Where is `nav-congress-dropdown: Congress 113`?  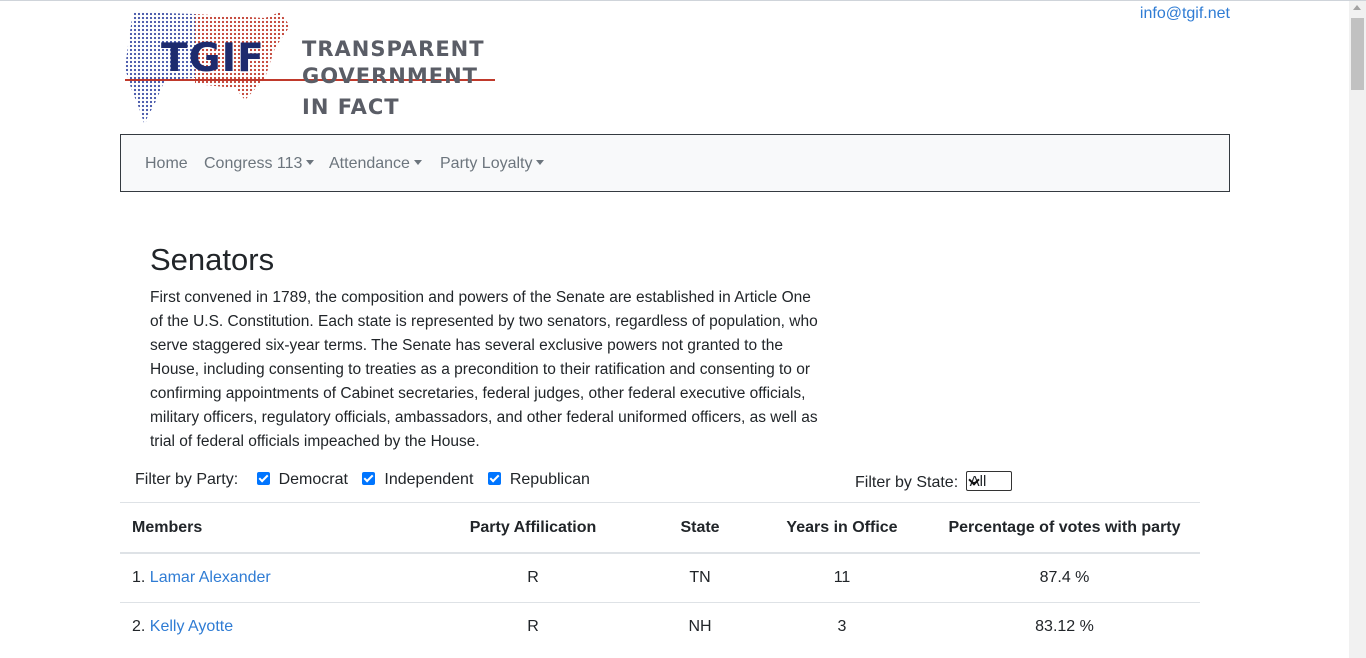
nav-congress-dropdown: Congress 113 is located at coordinates (259, 164).